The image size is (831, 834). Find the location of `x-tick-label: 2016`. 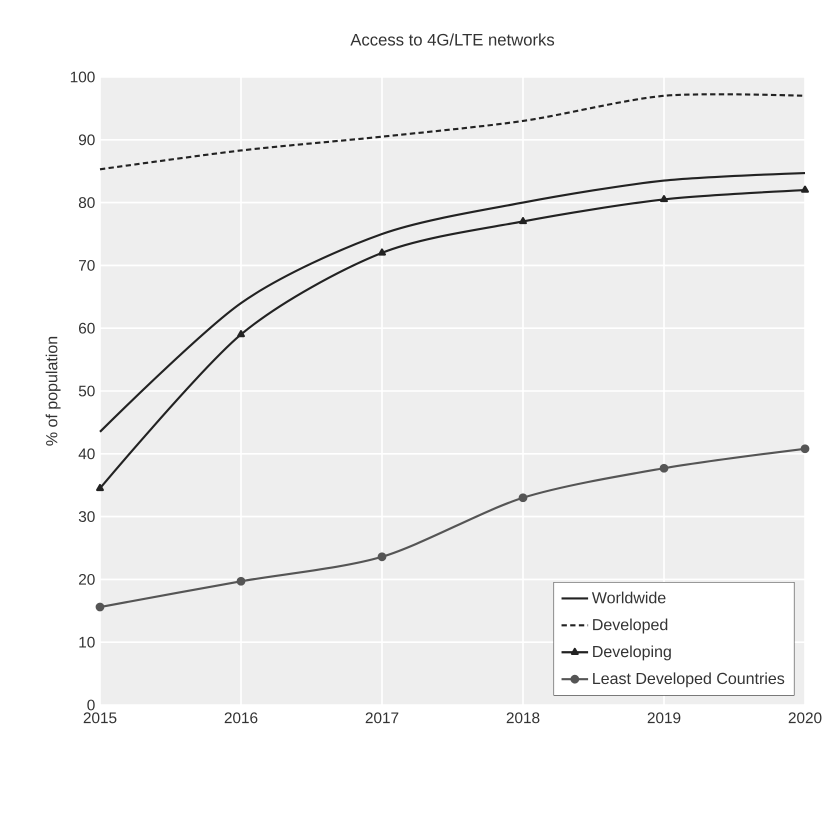

x-tick-label: 2016 is located at coordinates (241, 718).